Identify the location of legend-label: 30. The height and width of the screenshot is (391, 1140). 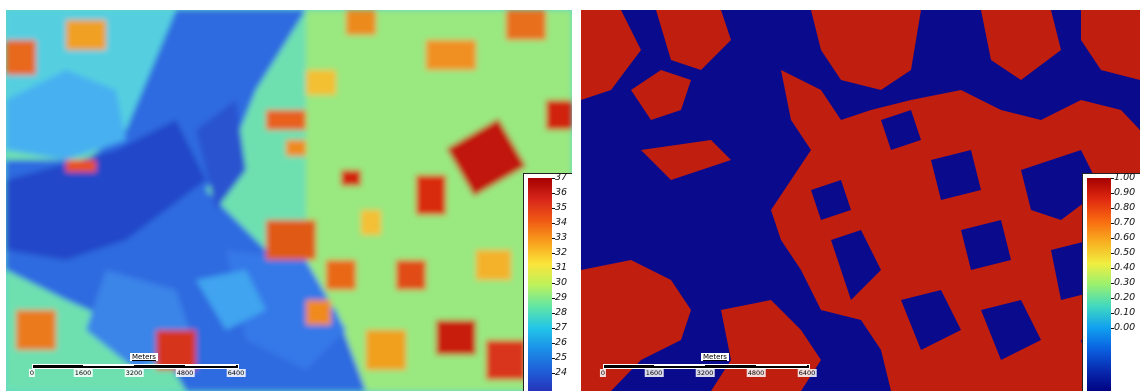
(561, 282).